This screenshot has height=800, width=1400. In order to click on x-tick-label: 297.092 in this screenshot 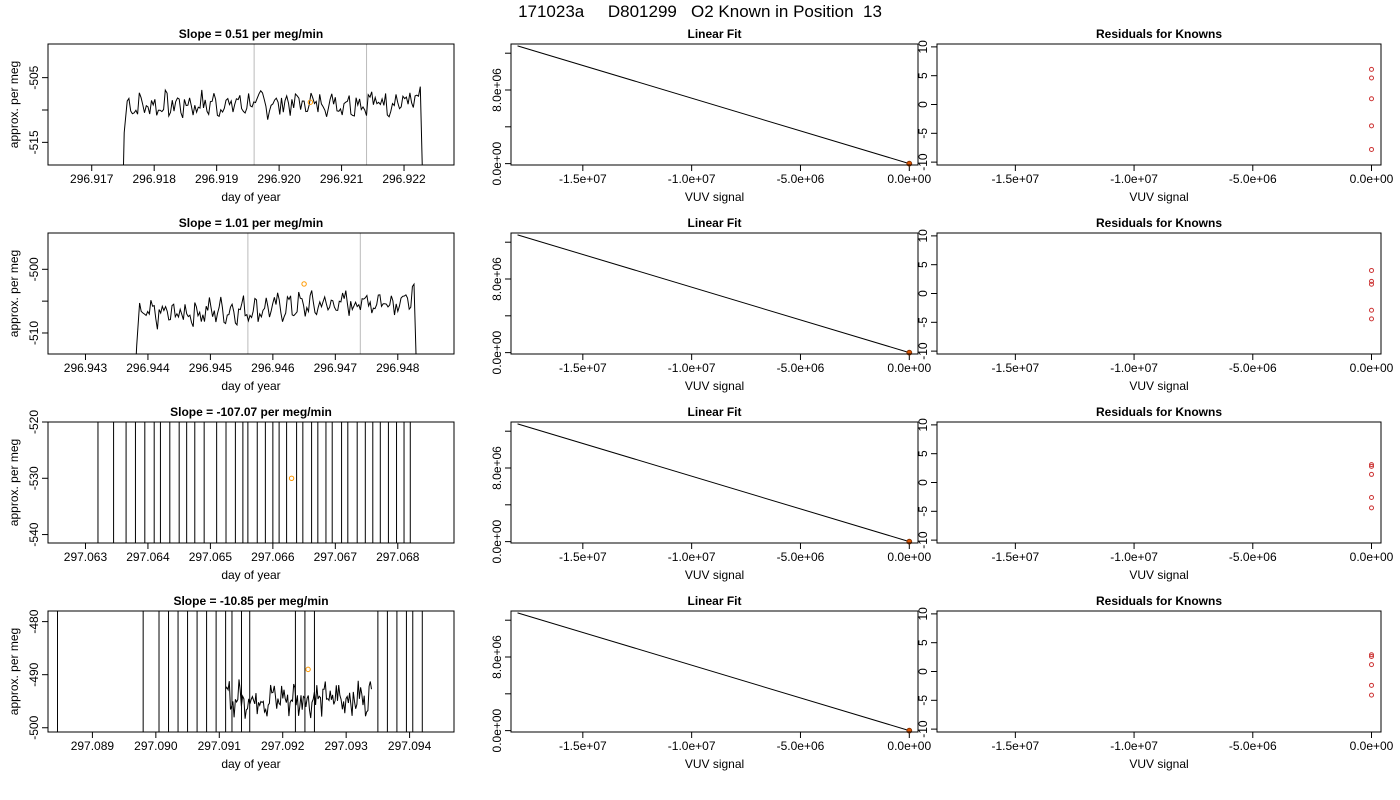, I will do `click(283, 746)`.